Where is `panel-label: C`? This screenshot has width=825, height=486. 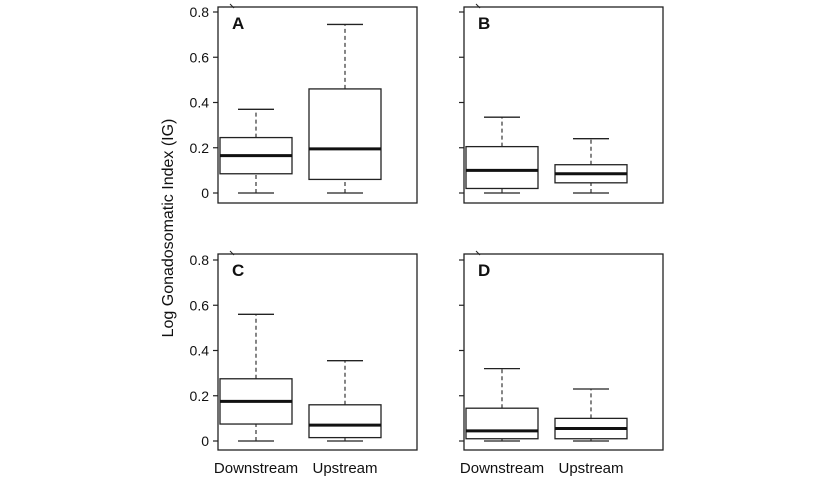 panel-label: C is located at coordinates (238, 270).